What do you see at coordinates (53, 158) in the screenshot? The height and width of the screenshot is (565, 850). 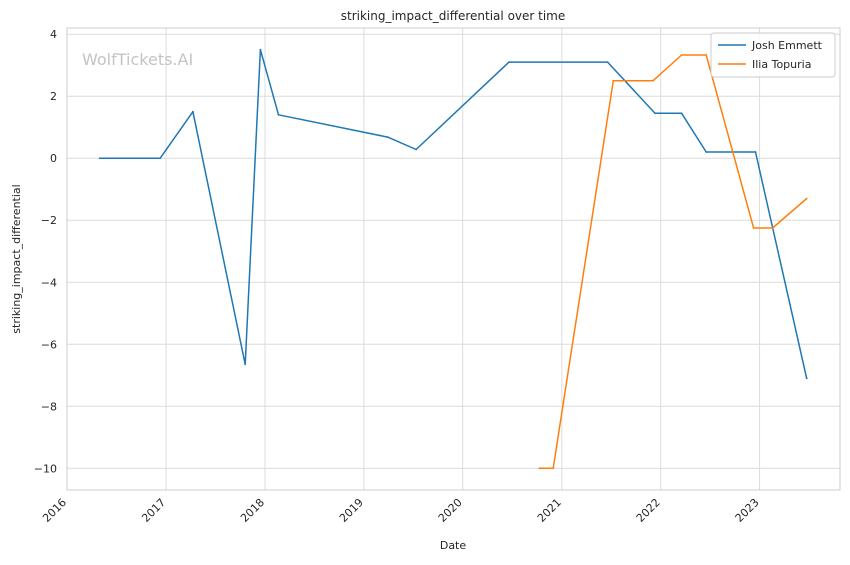 I see `y-tick-label: 0` at bounding box center [53, 158].